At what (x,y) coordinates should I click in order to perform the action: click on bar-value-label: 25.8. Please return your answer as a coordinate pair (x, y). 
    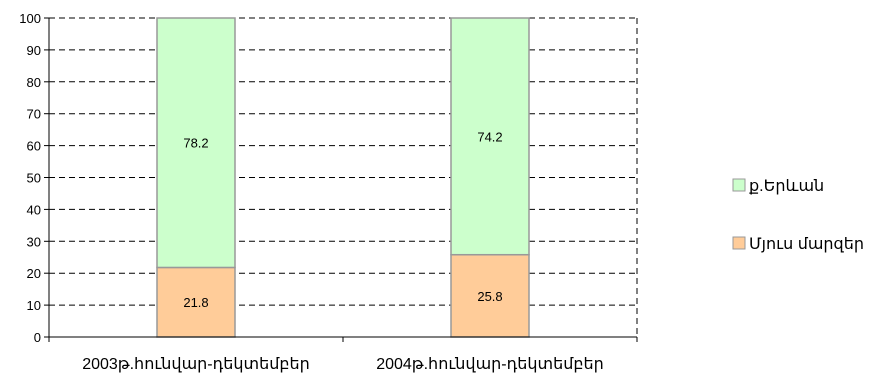
    Looking at the image, I should click on (489, 296).